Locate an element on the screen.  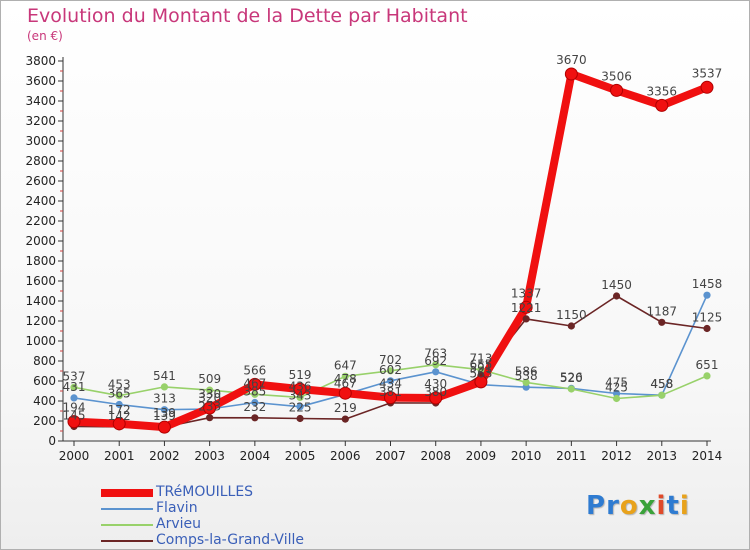
data-label: 3506 is located at coordinates (616, 76).